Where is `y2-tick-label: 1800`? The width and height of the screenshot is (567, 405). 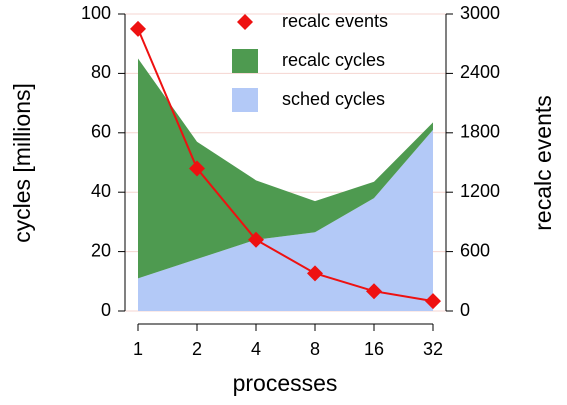 y2-tick-label: 1800 is located at coordinates (480, 132).